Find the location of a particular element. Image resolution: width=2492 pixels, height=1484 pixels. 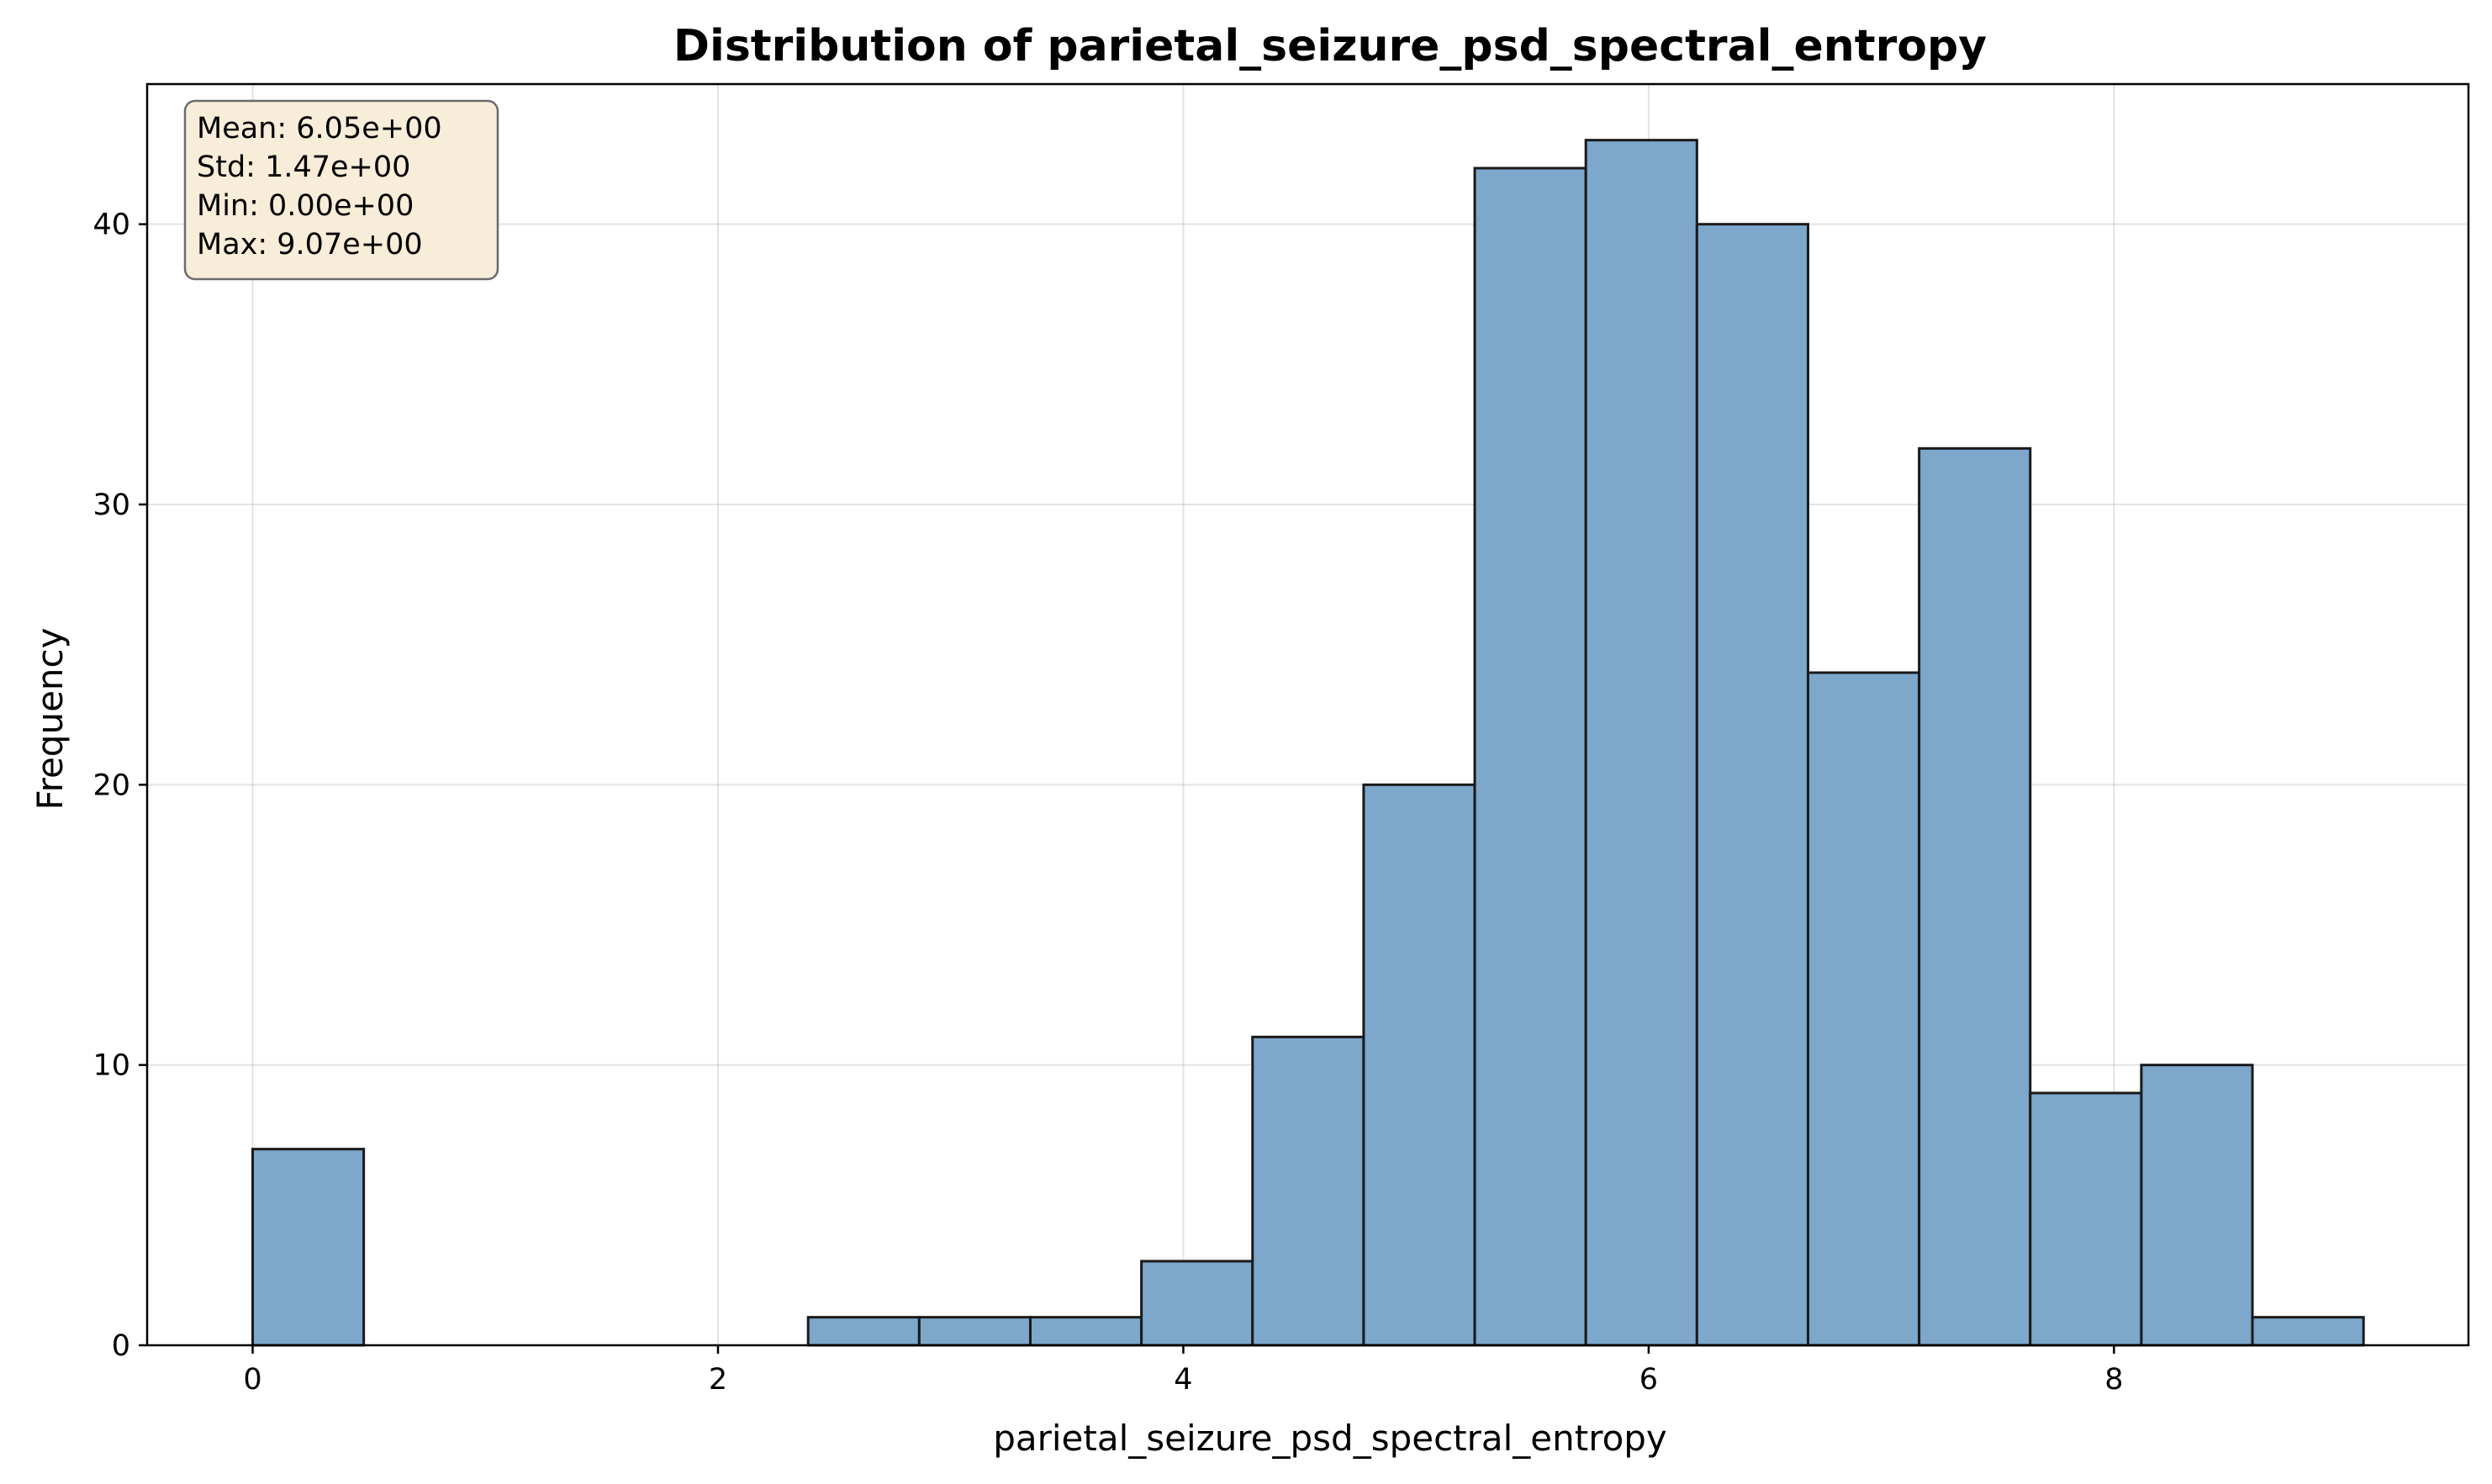

x-tick-label: 2 is located at coordinates (718, 1380).